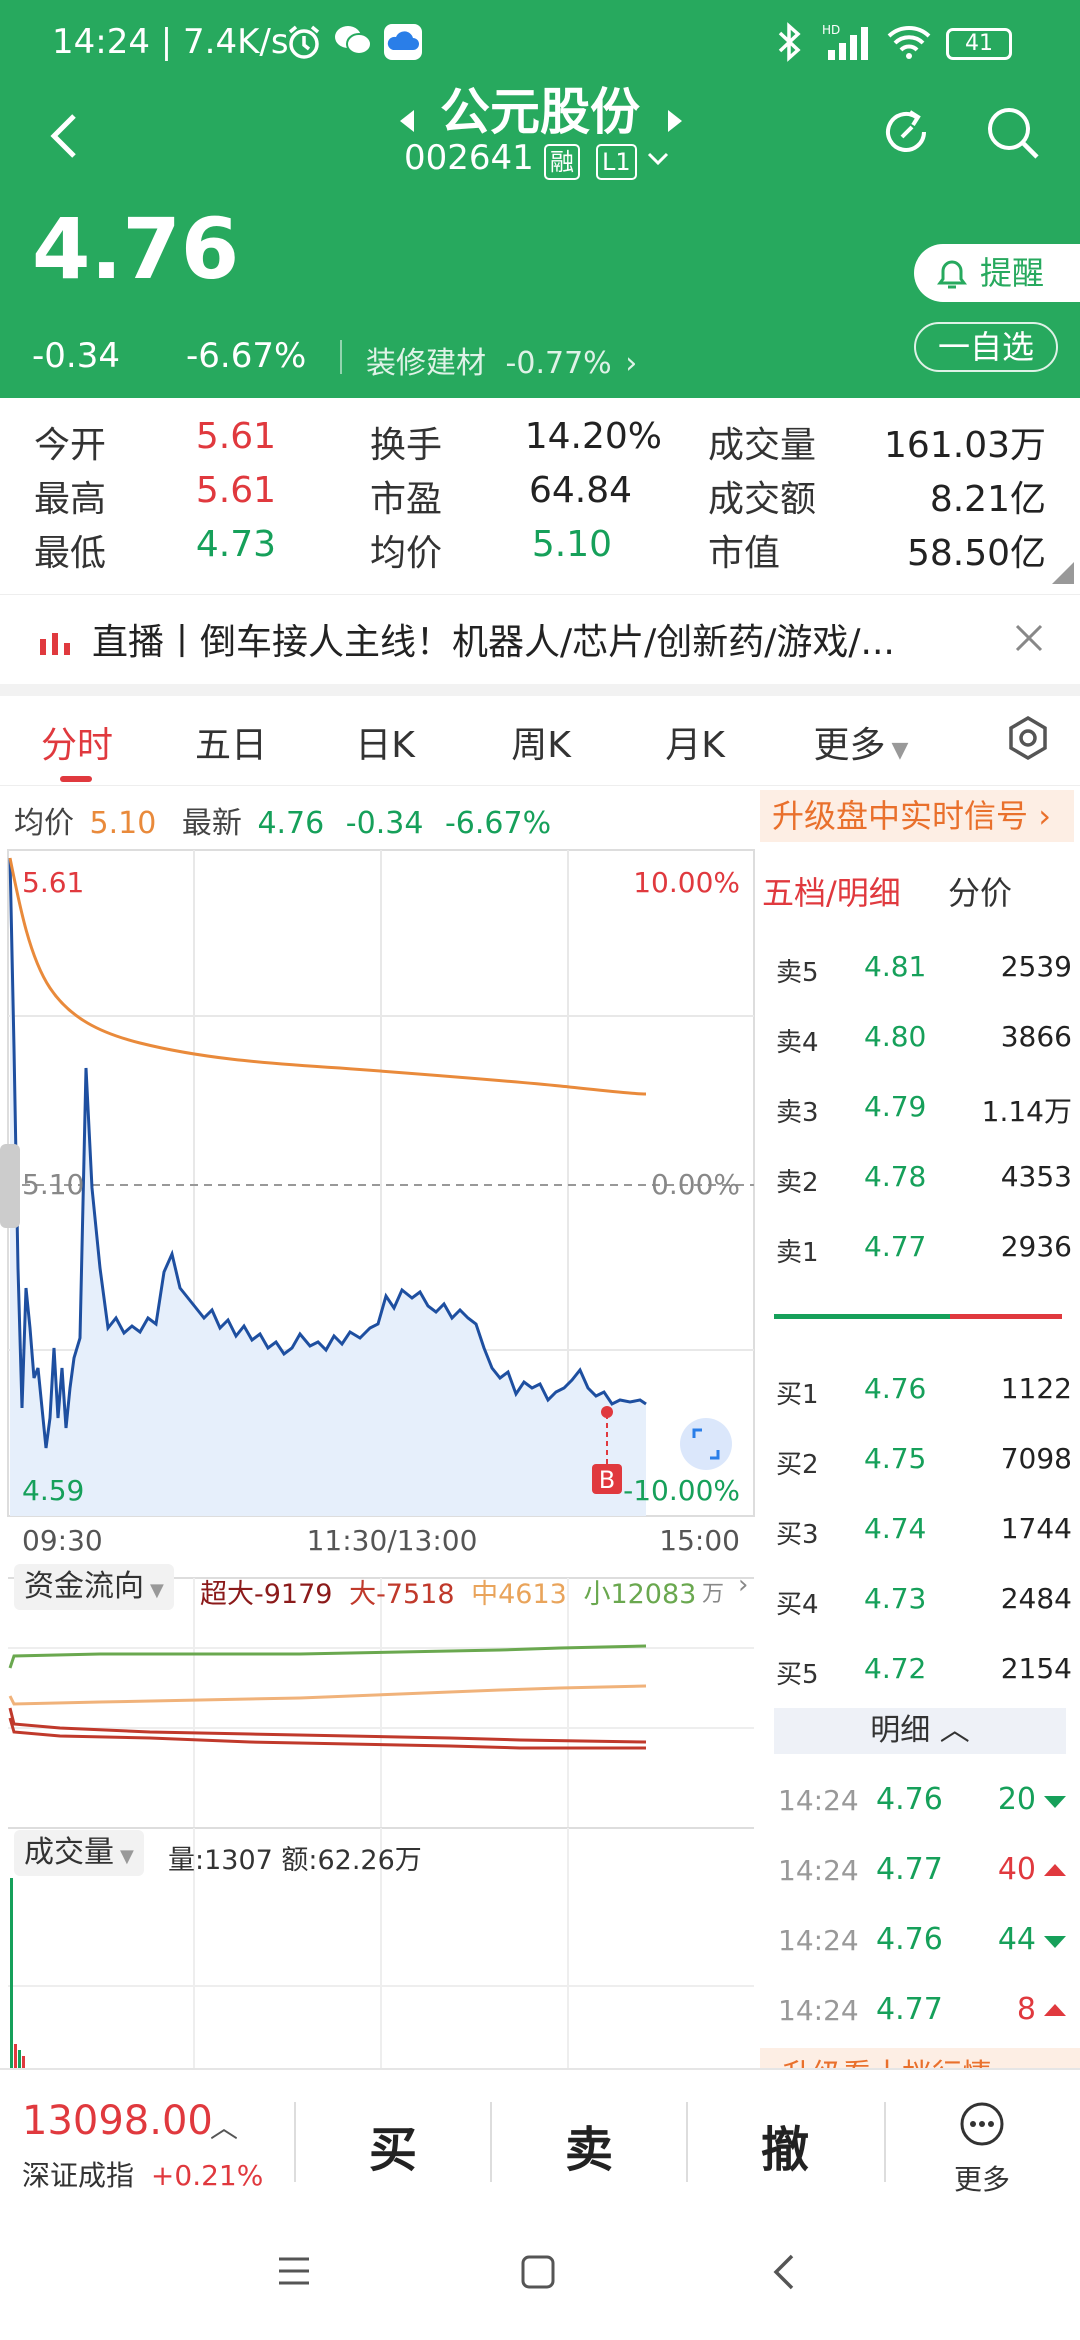  I want to click on more-icon, so click(982, 2124).